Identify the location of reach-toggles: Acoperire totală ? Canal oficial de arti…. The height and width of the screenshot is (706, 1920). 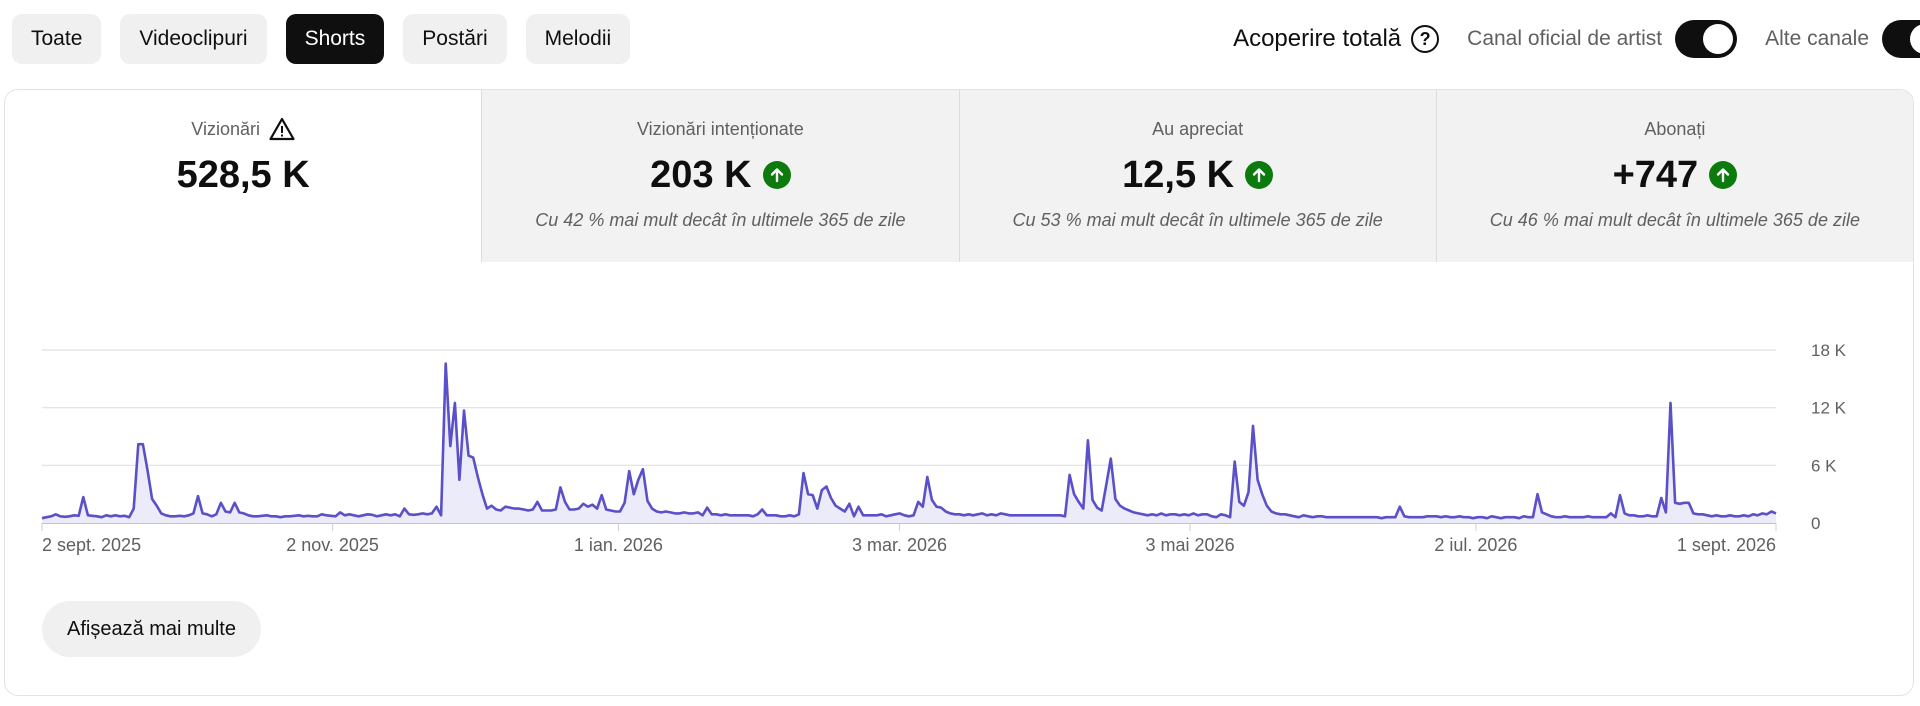
(1576, 39).